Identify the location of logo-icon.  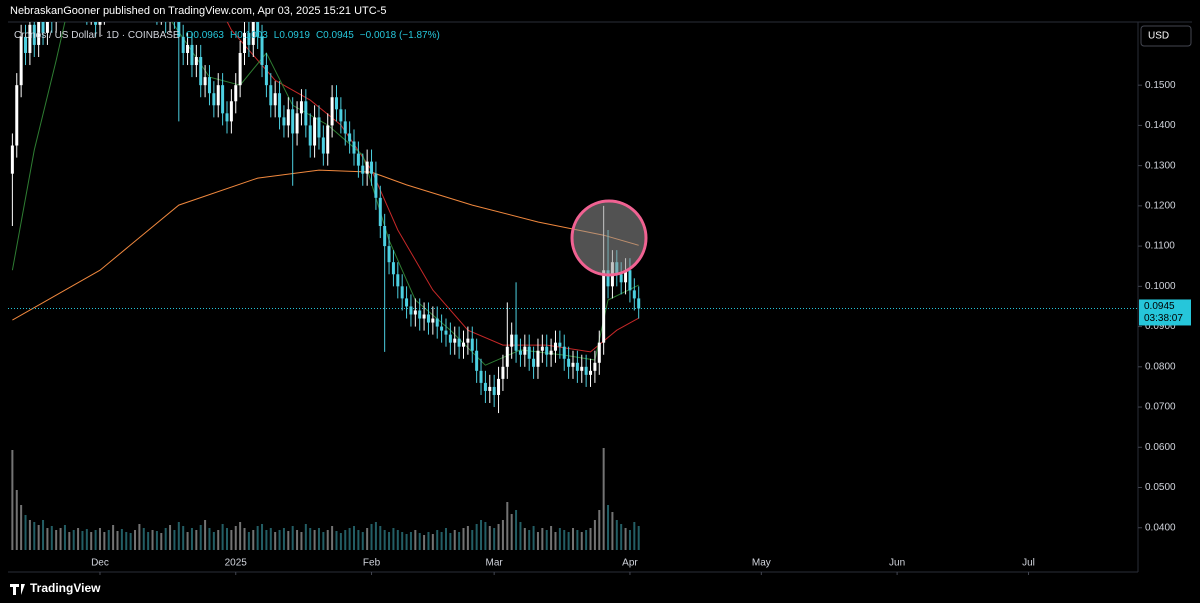
(17, 589).